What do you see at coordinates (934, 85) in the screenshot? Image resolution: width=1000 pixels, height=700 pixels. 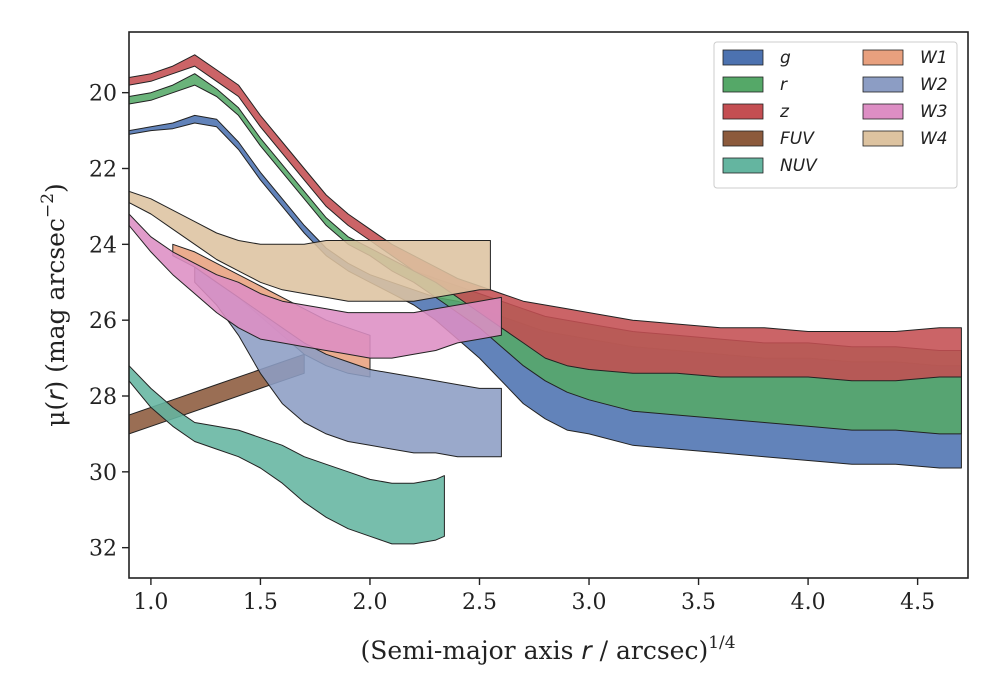 I see `legend-label-w2: W2` at bounding box center [934, 85].